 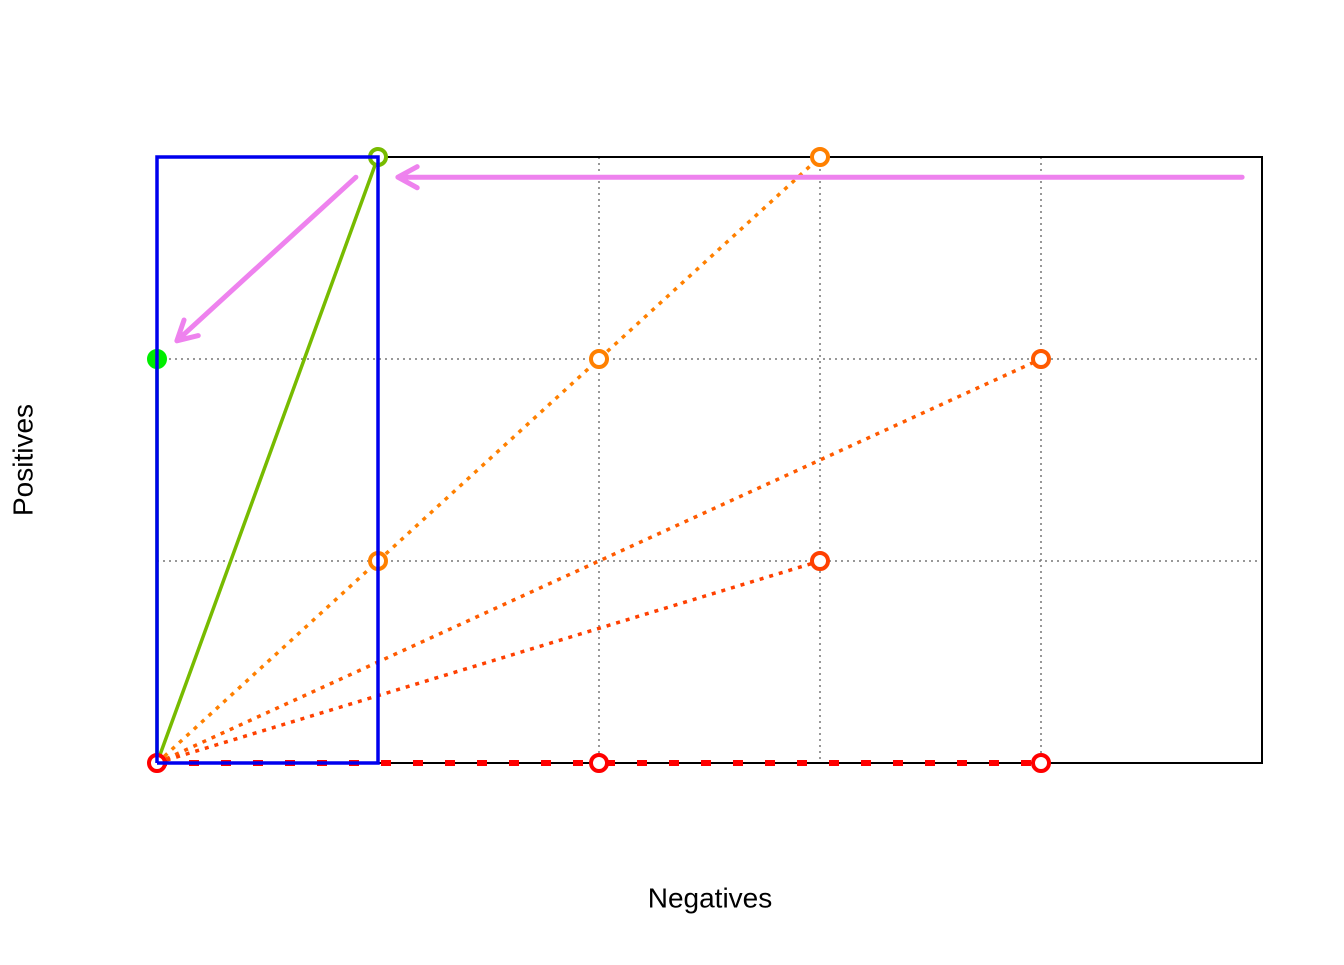 What do you see at coordinates (710, 897) in the screenshot?
I see `x-axis-label: Negatives` at bounding box center [710, 897].